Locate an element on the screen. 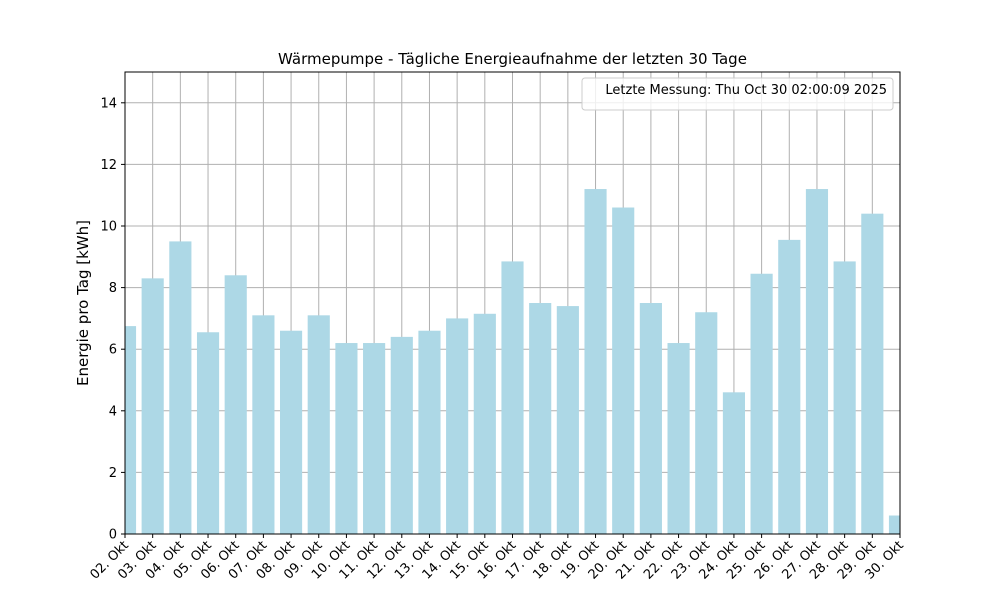 The height and width of the screenshot is (600, 1000). bar-08-okt is located at coordinates (291, 432).